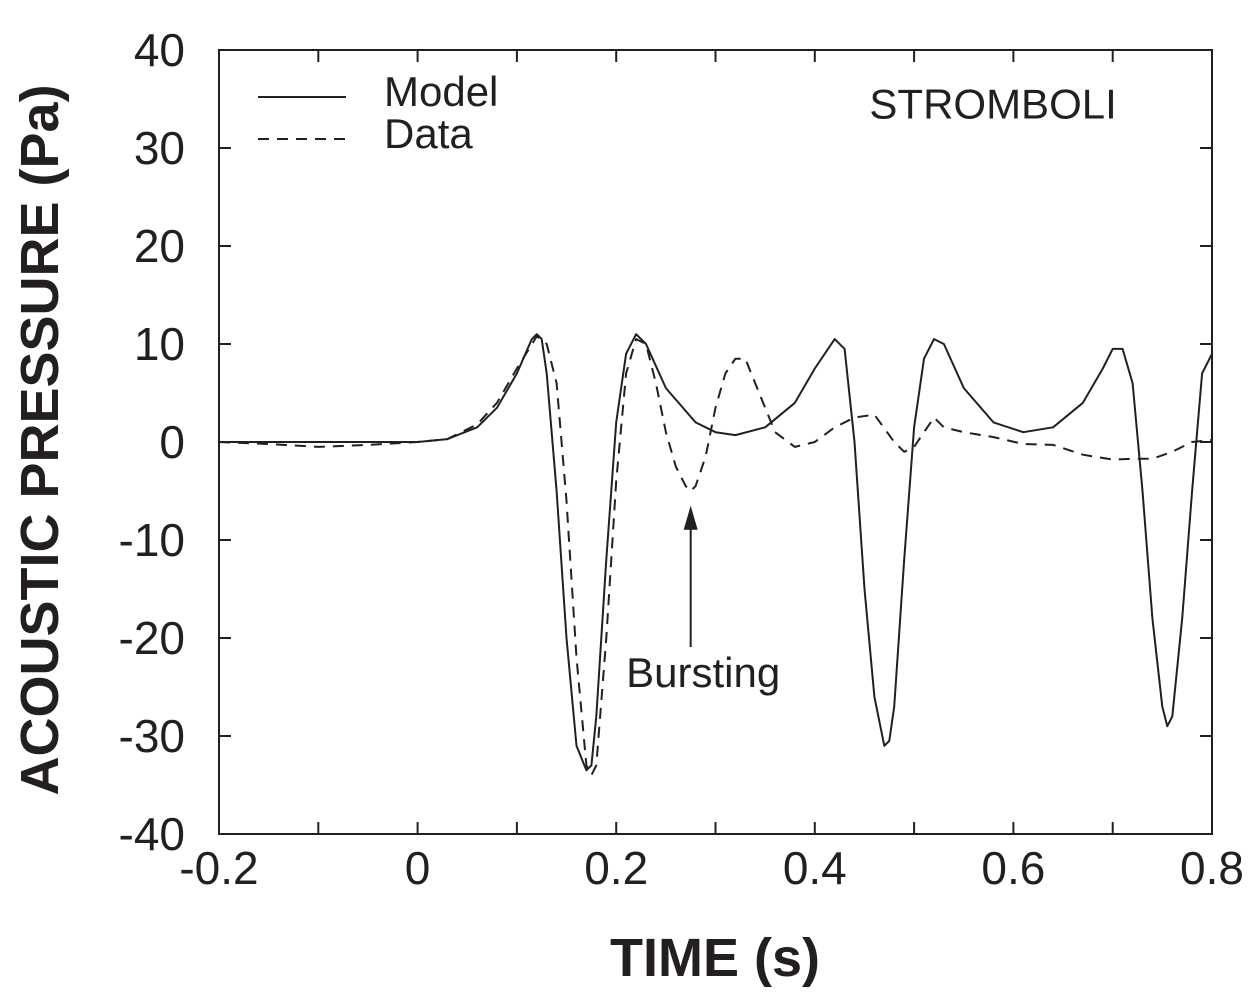 The height and width of the screenshot is (1004, 1251). I want to click on y-tick-label: 10, so click(159, 344).